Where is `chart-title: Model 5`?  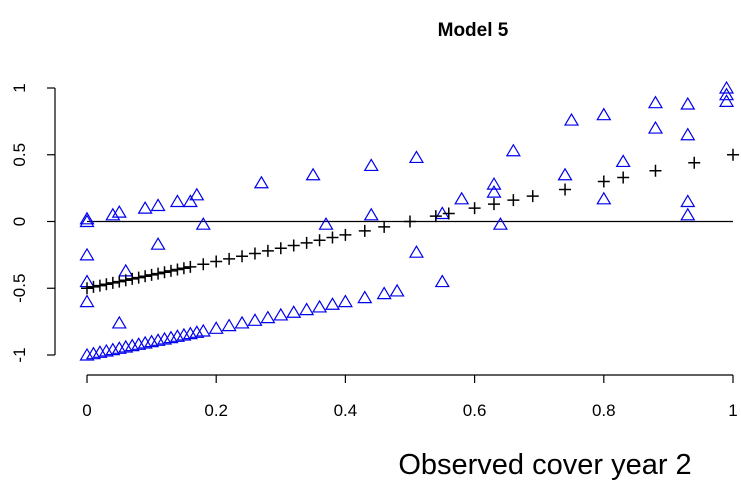 chart-title: Model 5 is located at coordinates (473, 30).